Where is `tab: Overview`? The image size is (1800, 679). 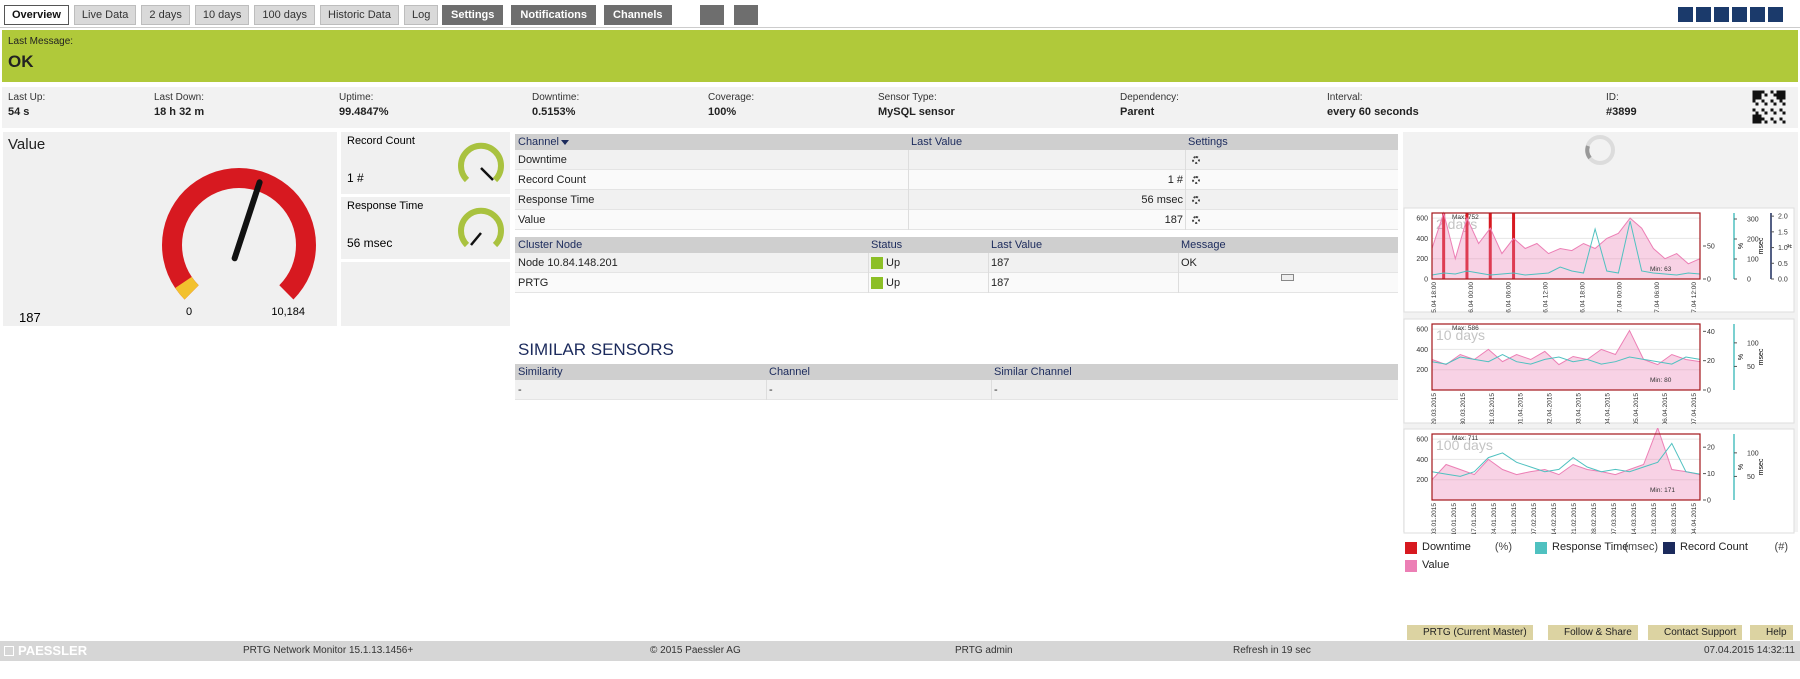
tab: Overview is located at coordinates (36, 15).